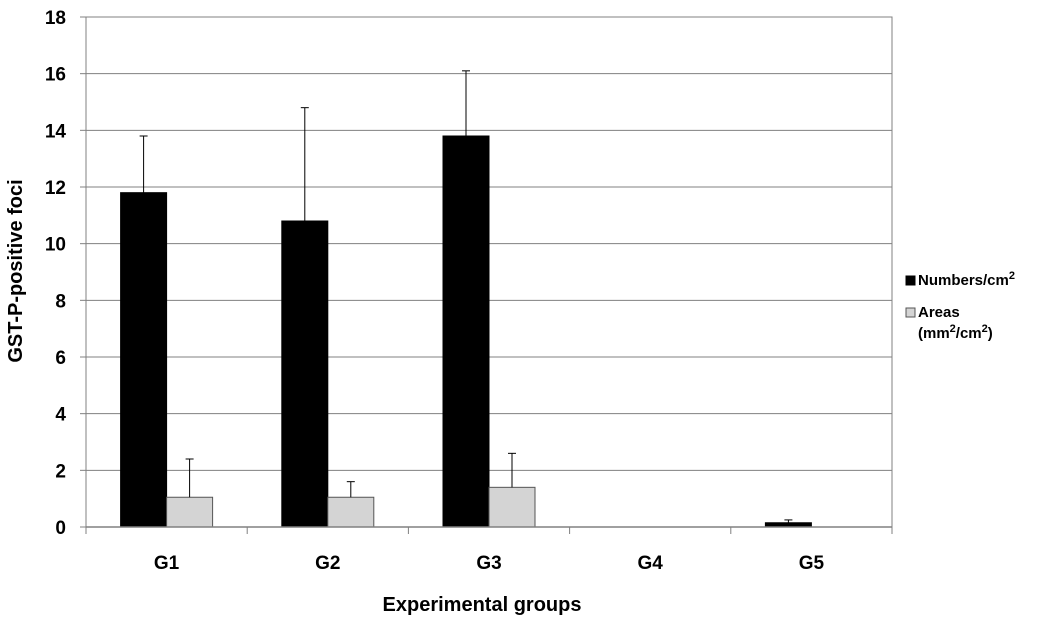  Describe the element at coordinates (60, 471) in the screenshot. I see `y-tick-label: 2` at that location.